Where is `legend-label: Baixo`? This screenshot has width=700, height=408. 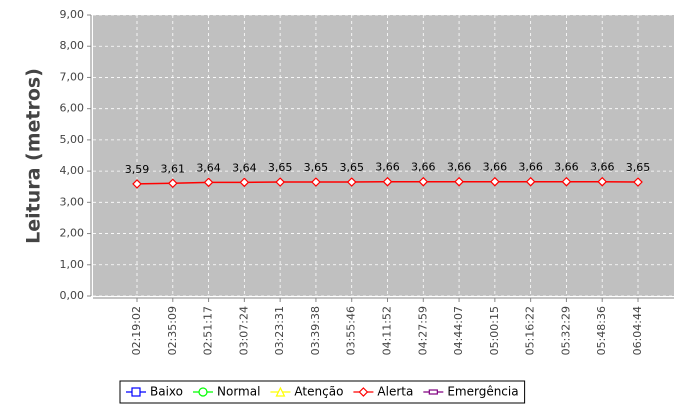
legend-label: Baixo is located at coordinates (166, 392).